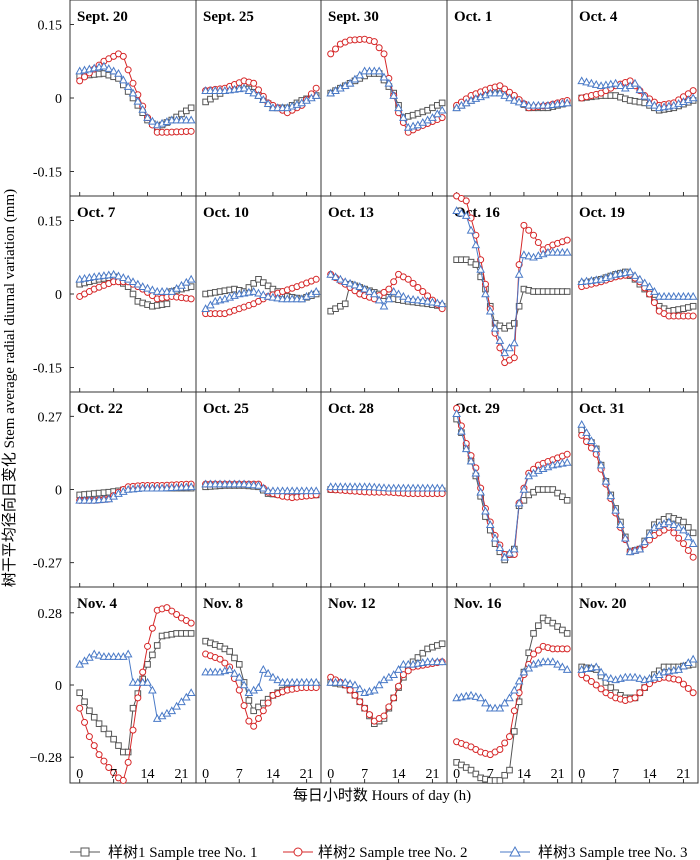 This screenshot has width=700, height=860. Describe the element at coordinates (226, 213) in the screenshot. I see `panel-title: Oct. 10` at that location.